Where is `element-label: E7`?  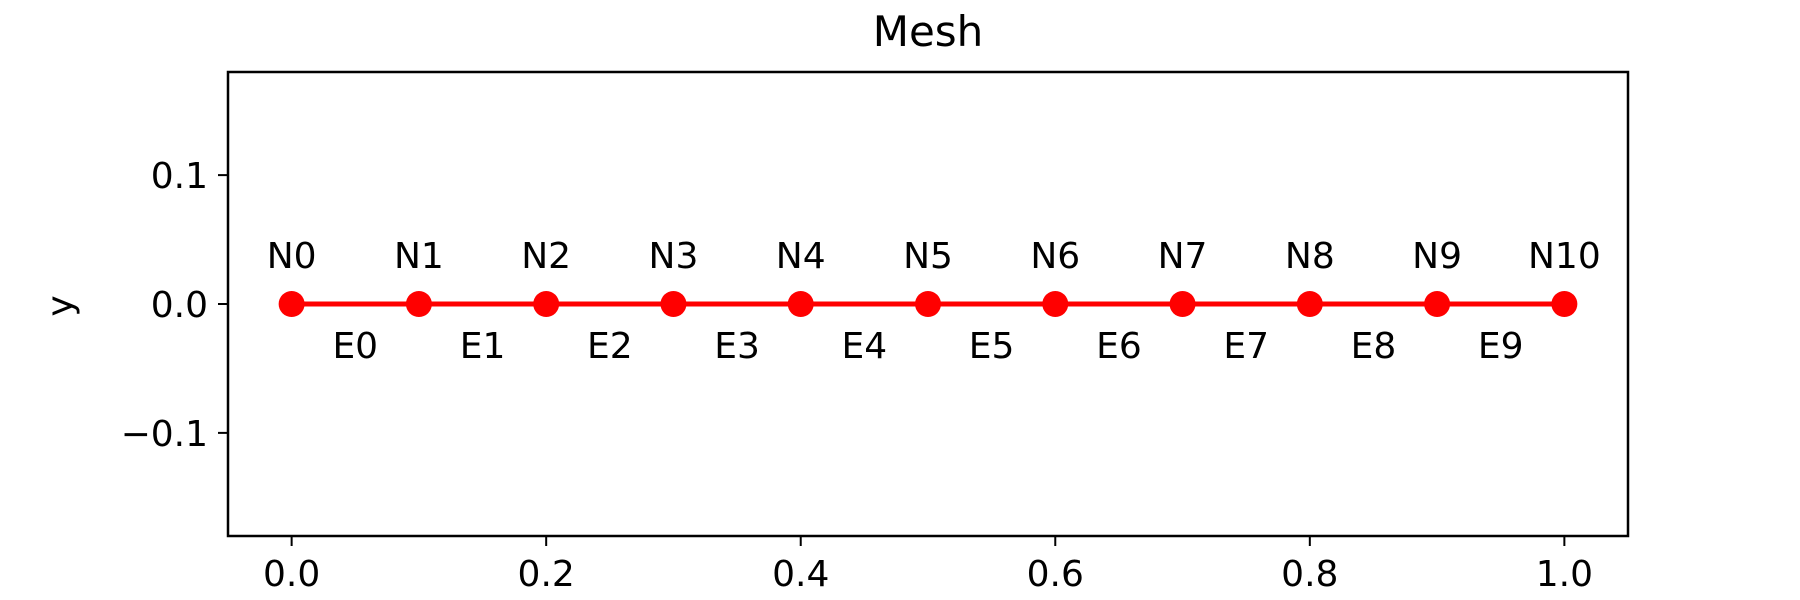 element-label: E7 is located at coordinates (1246, 346).